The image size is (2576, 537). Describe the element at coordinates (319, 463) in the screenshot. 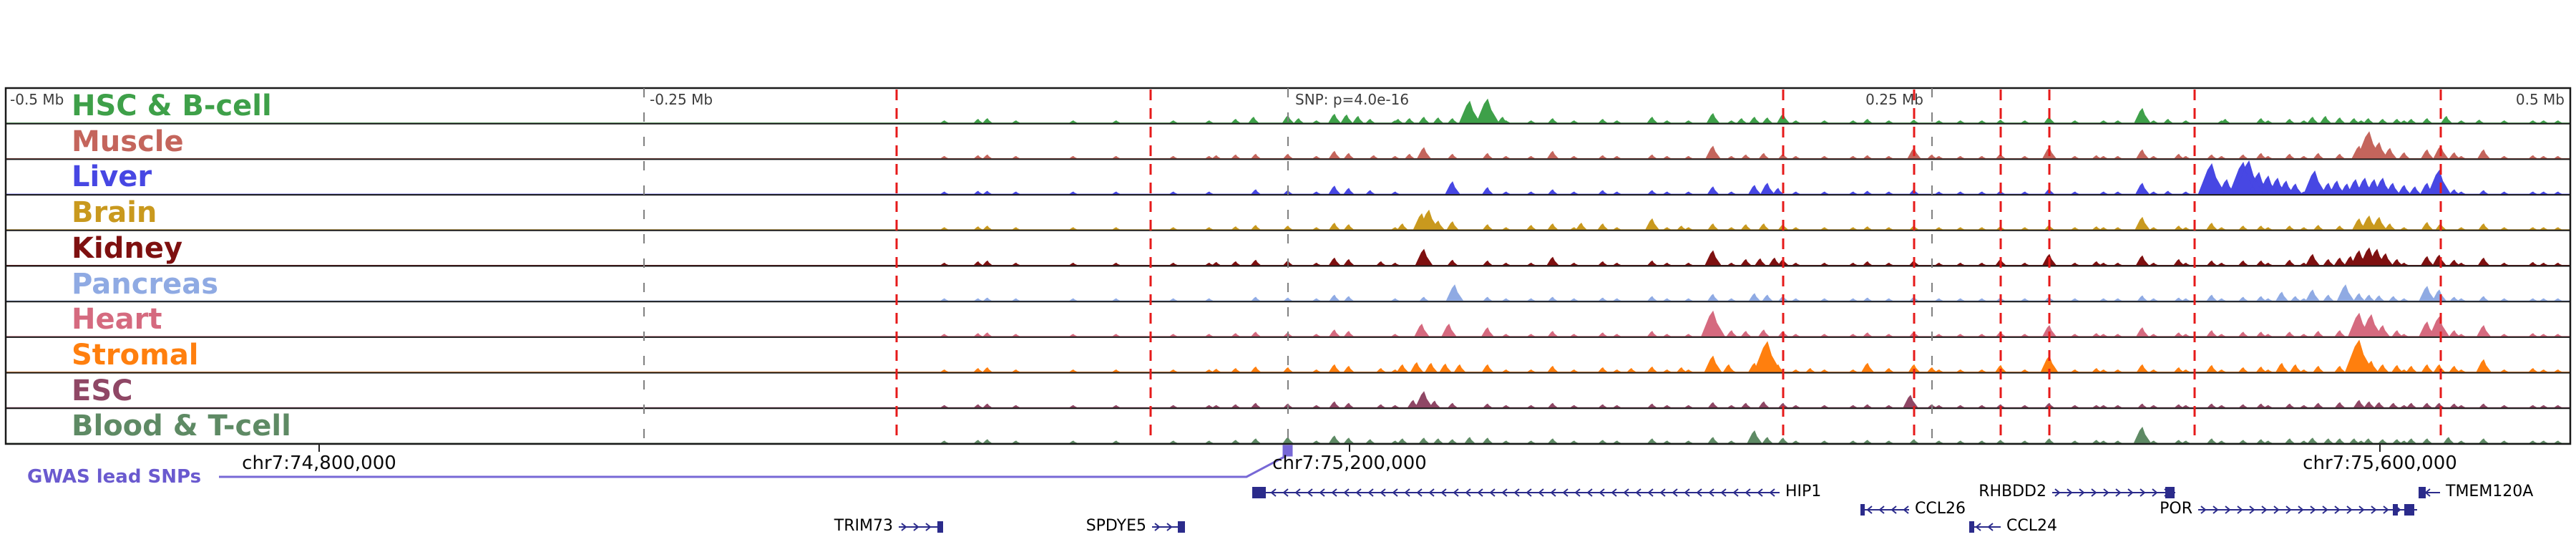

I see `coordinate-label-chr7-74800000: chr7:74,800,000` at that location.